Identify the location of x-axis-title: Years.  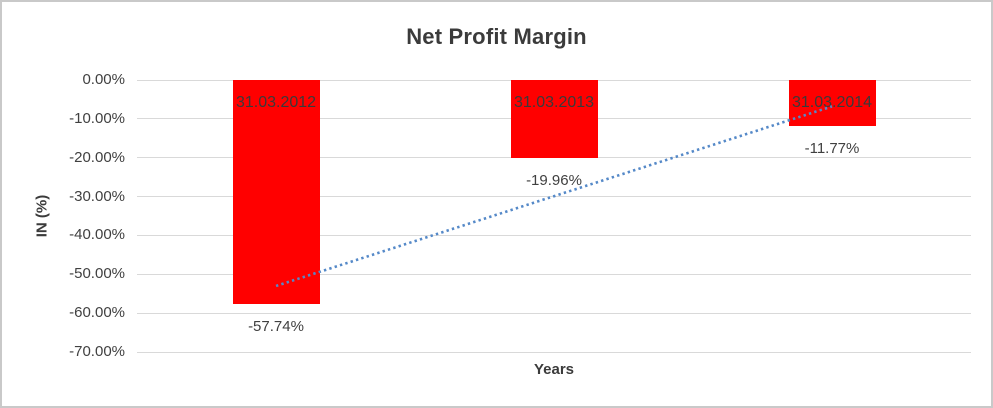
(554, 369).